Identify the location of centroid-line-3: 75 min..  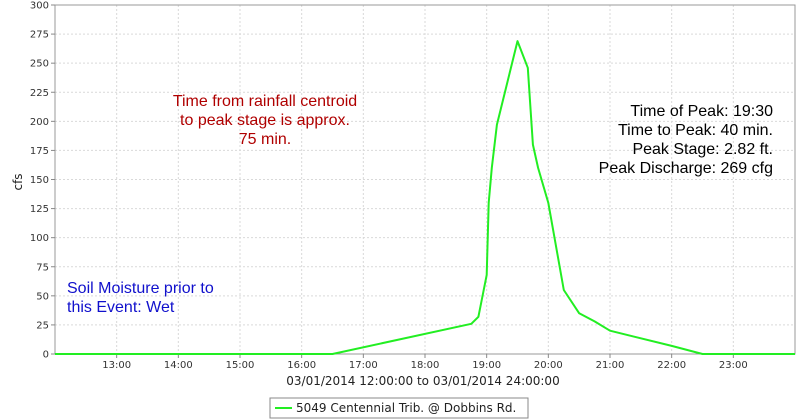
(265, 139).